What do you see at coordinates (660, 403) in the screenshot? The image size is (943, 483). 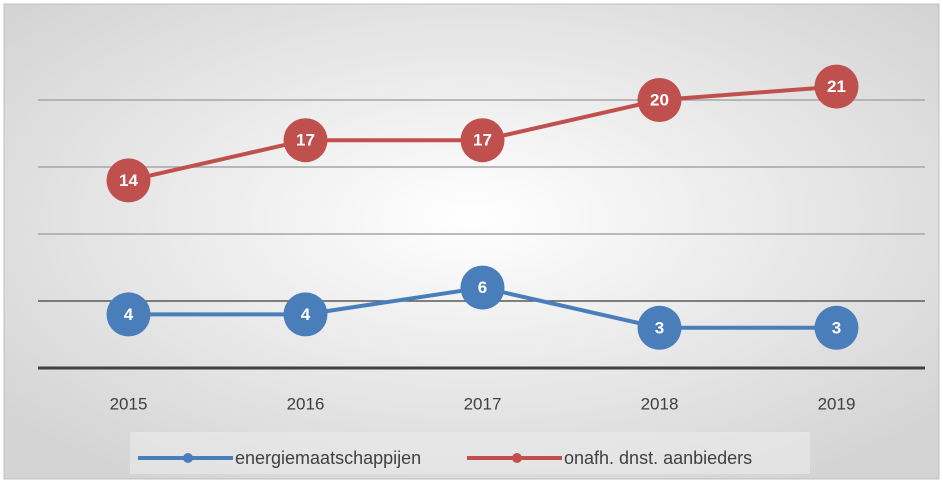 I see `x-tick-label: 2018` at bounding box center [660, 403].